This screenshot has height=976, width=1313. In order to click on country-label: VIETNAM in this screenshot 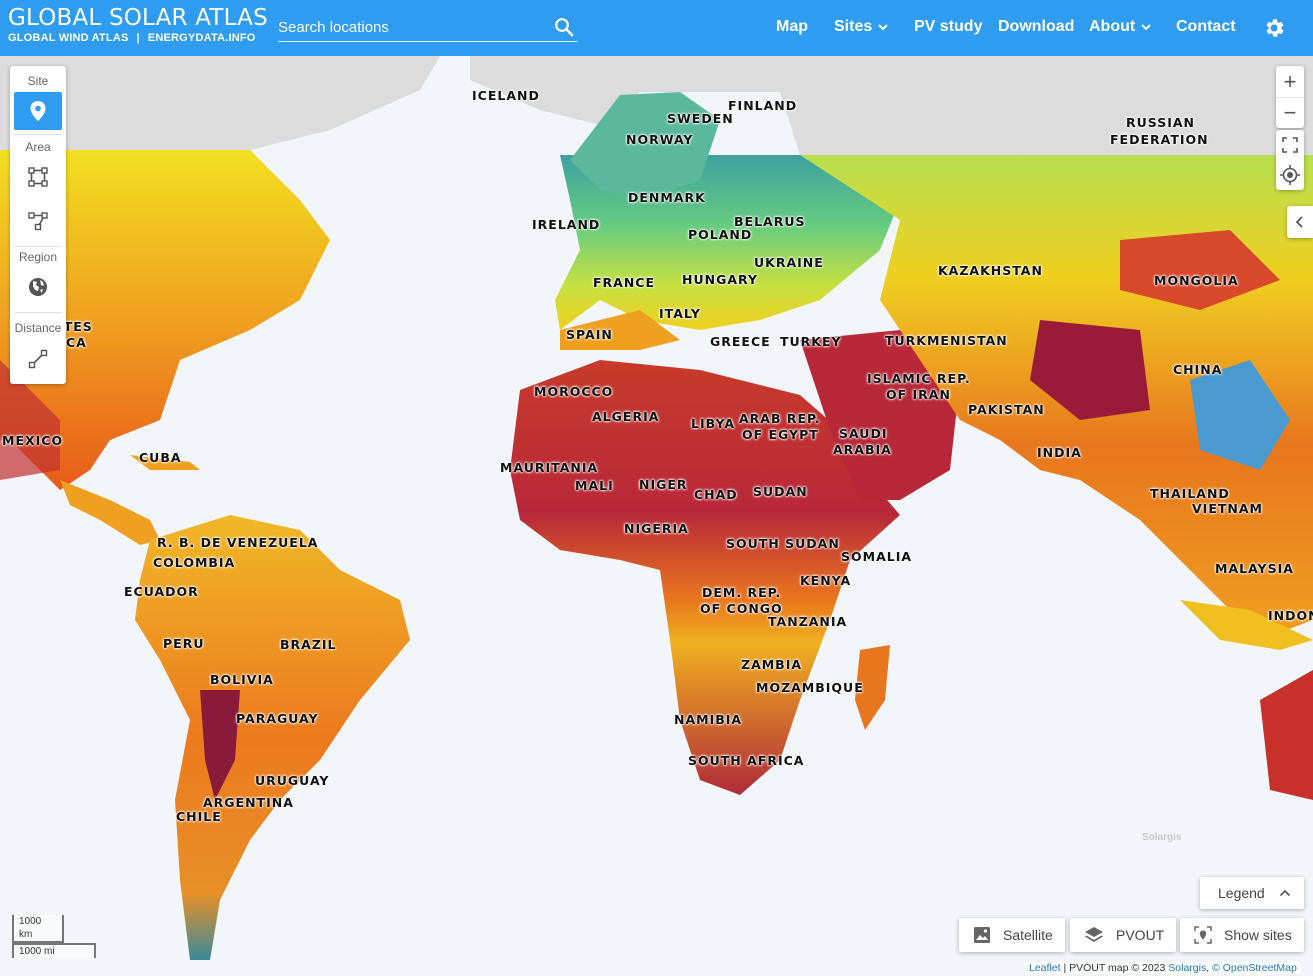, I will do `click(1227, 508)`.